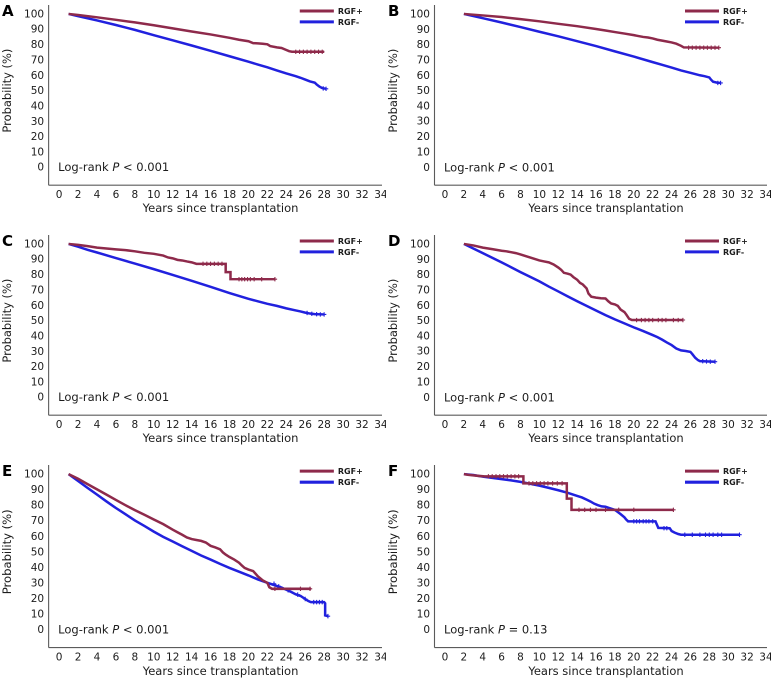 The height and width of the screenshot is (693, 771). Describe the element at coordinates (348, 482) in the screenshot. I see `legend-label: RGF-` at that location.